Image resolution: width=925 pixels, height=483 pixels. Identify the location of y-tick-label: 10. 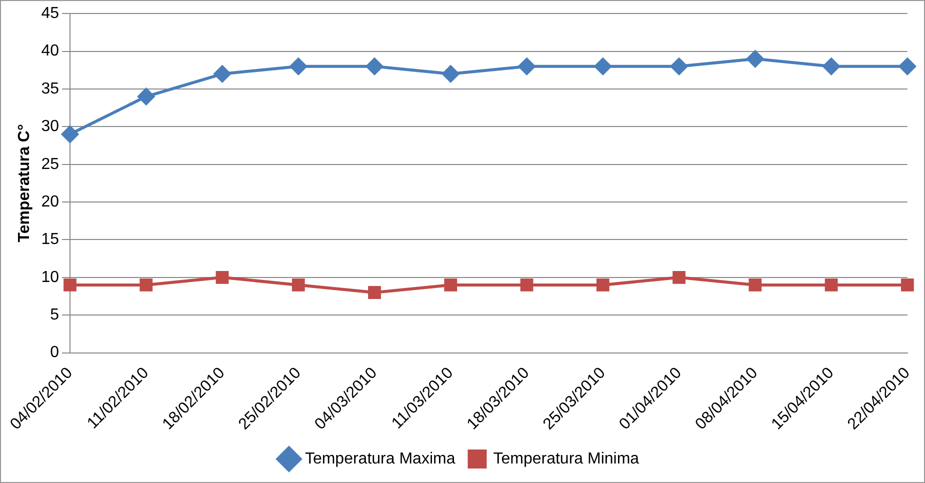
(50, 277).